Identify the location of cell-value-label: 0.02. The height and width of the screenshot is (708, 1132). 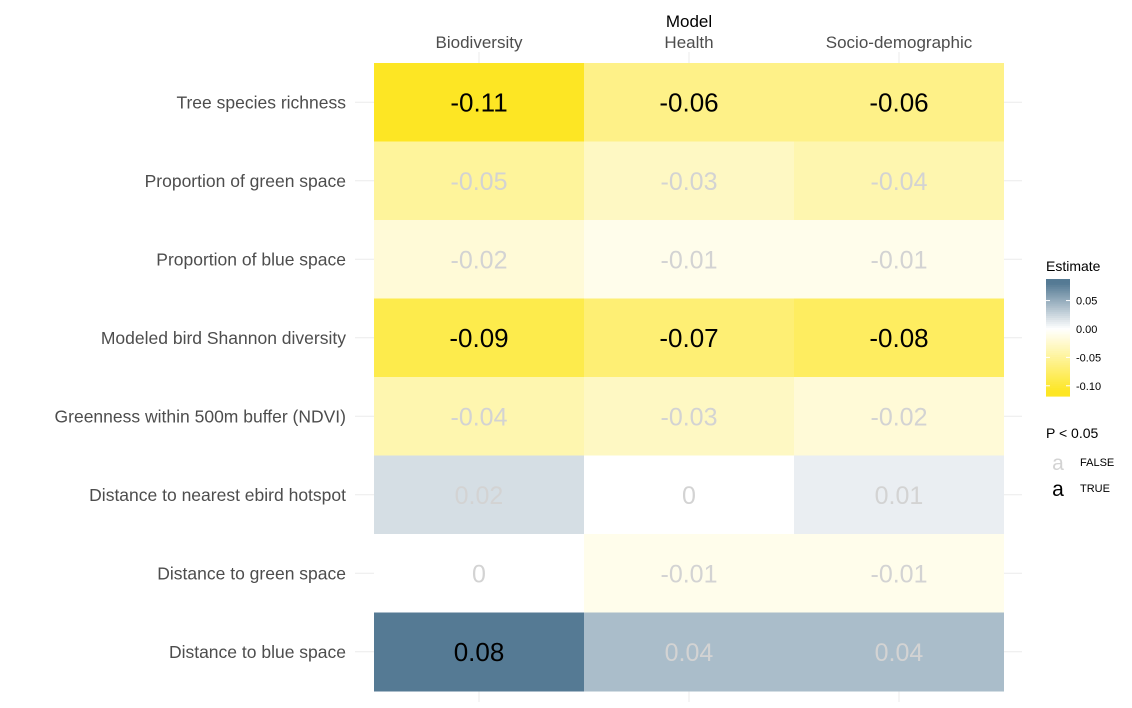
(479, 496).